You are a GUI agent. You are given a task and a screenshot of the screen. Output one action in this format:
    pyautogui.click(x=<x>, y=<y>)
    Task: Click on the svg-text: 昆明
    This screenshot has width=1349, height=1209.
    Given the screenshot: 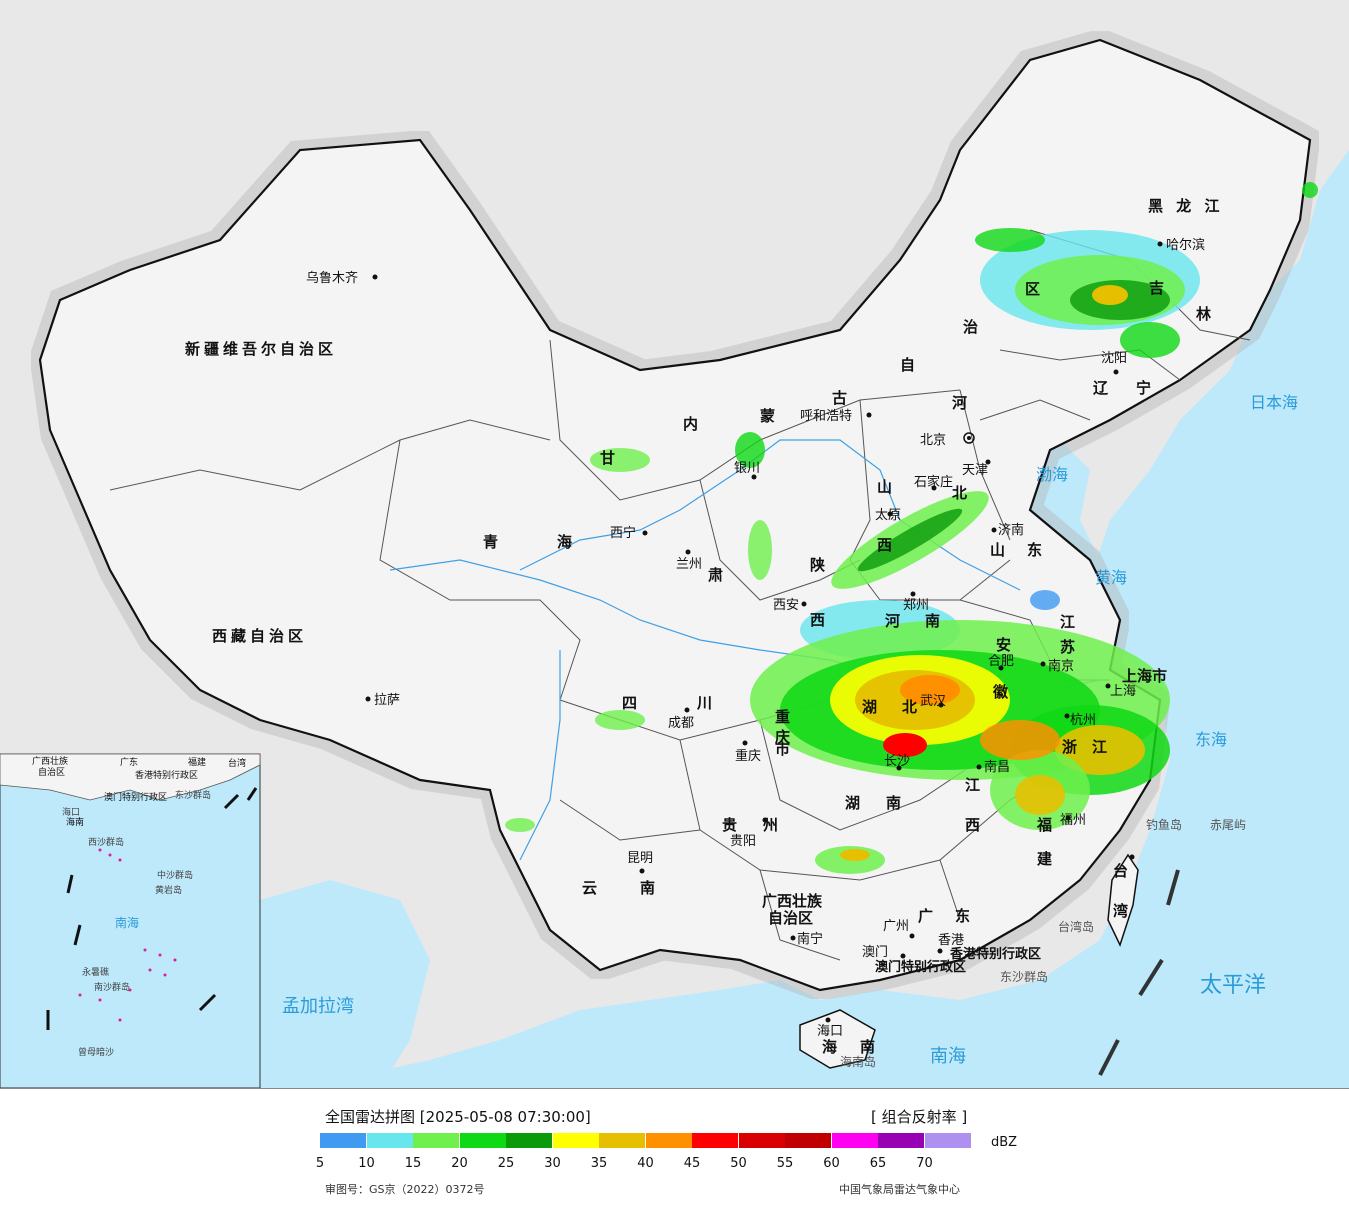 What is the action you would take?
    pyautogui.click(x=640, y=858)
    